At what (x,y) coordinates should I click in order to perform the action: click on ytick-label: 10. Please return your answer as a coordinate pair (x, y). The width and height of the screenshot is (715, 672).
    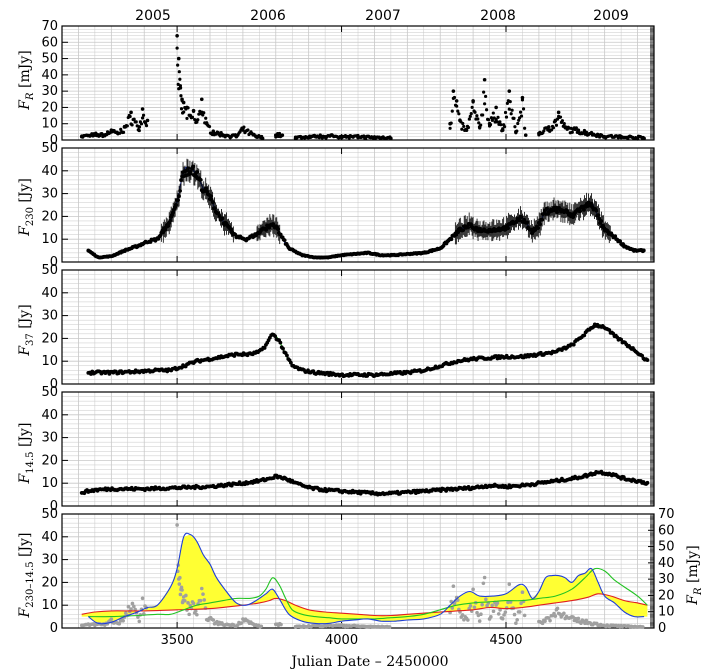
    Looking at the image, I should click on (49, 361).